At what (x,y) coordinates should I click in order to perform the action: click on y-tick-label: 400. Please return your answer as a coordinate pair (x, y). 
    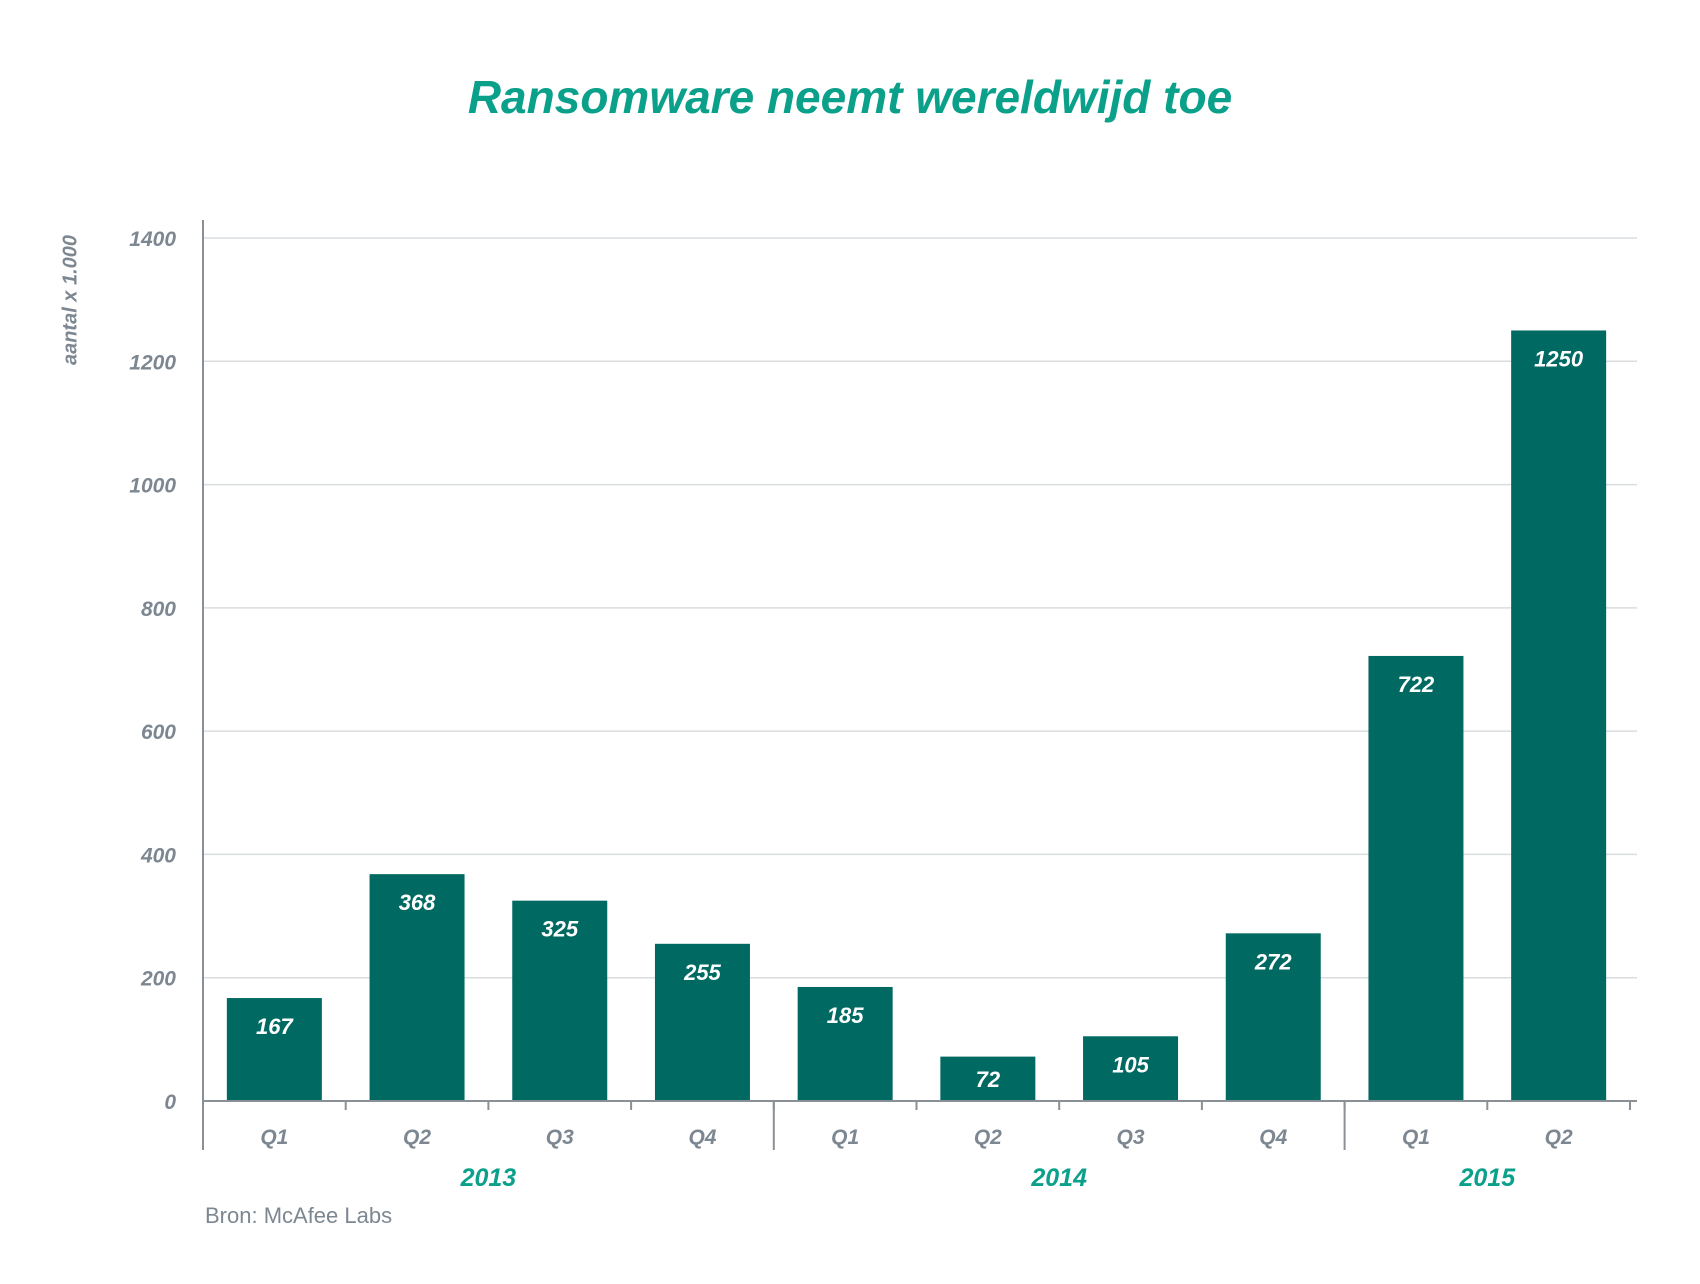
    Looking at the image, I should click on (158, 855).